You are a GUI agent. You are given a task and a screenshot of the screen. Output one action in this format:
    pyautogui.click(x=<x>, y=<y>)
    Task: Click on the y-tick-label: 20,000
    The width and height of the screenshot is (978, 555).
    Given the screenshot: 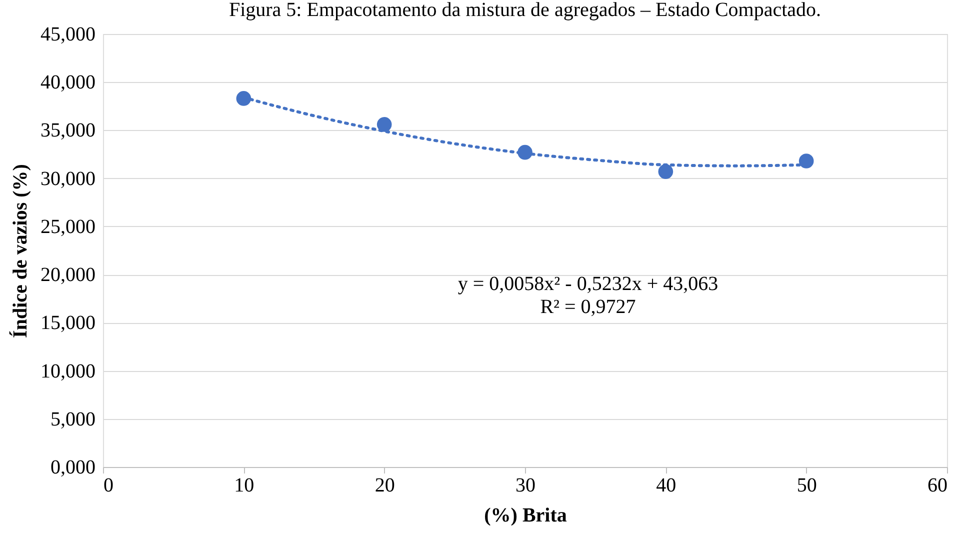 What is the action you would take?
    pyautogui.click(x=68, y=275)
    